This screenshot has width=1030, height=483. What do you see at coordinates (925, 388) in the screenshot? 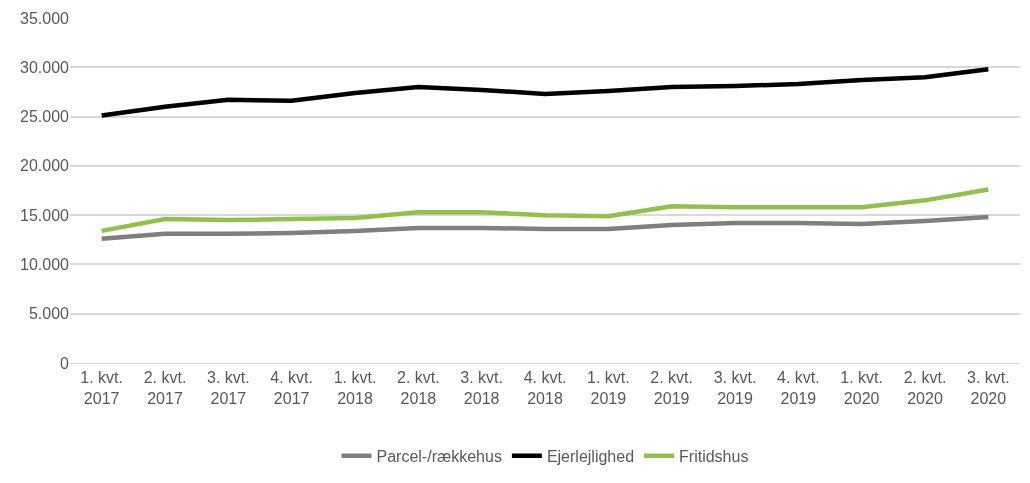
I see `x-tick-label: 2. kvt. 2020` at bounding box center [925, 388].